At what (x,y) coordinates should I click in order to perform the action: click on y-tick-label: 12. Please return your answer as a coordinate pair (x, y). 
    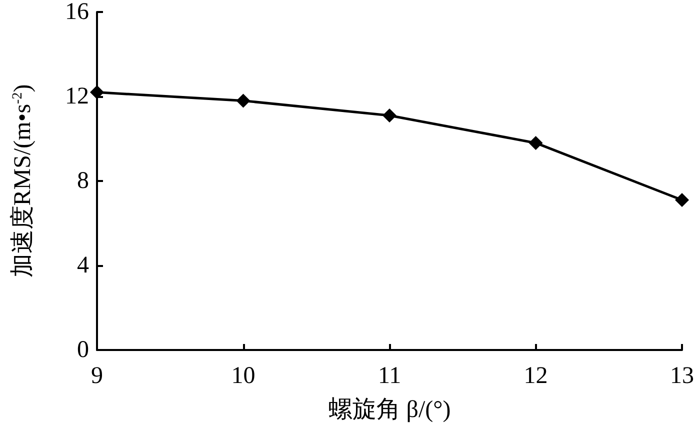
    Looking at the image, I should click on (77, 97).